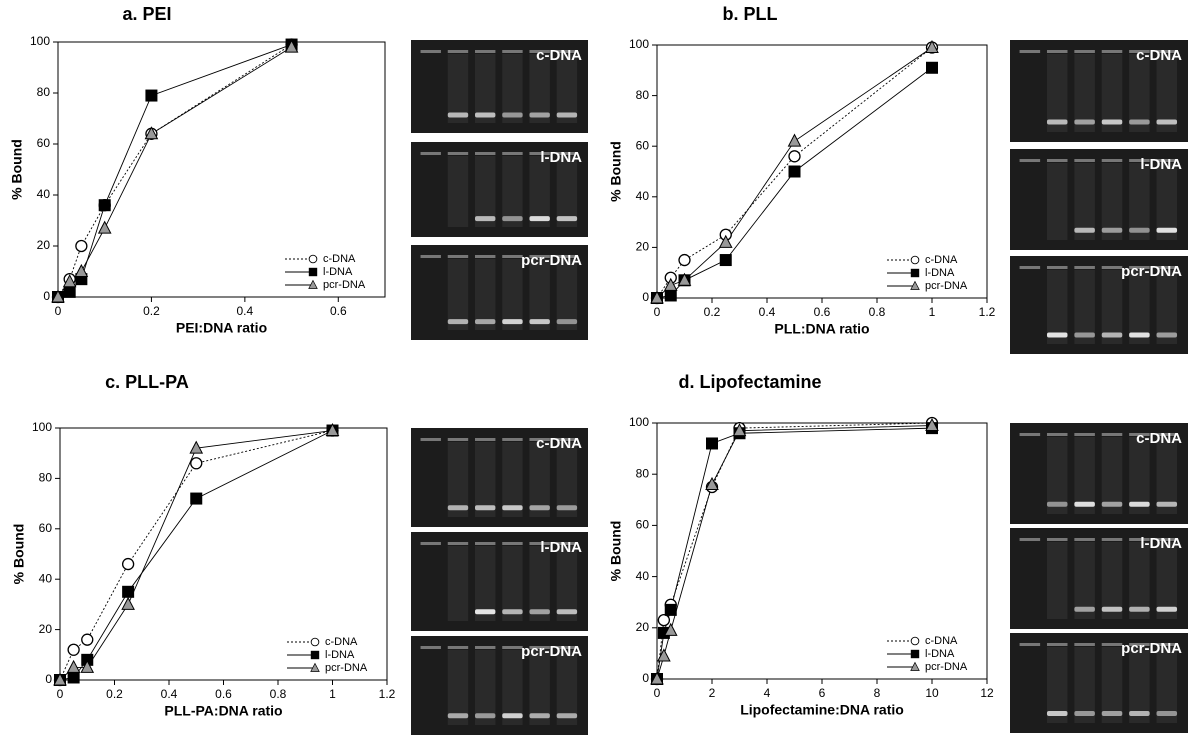  Describe the element at coordinates (40, 41) in the screenshot. I see `y-tick-label: 100` at that location.